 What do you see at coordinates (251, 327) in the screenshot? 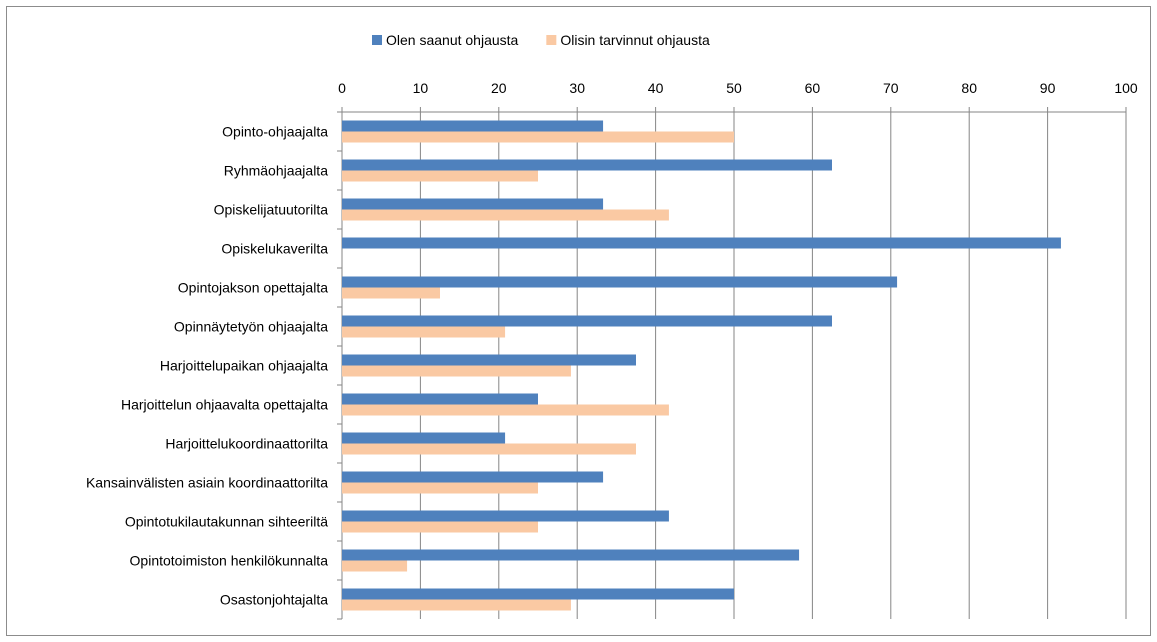
I see `category-label: Opinnäytetyön ohjaajalta` at bounding box center [251, 327].